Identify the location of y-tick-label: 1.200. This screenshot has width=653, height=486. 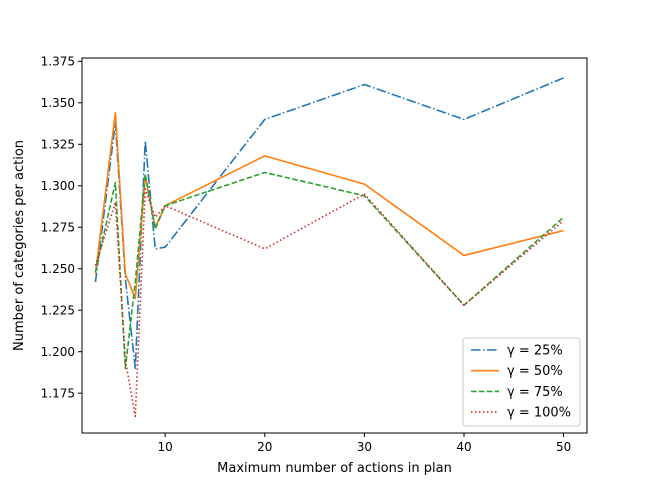
(58, 352).